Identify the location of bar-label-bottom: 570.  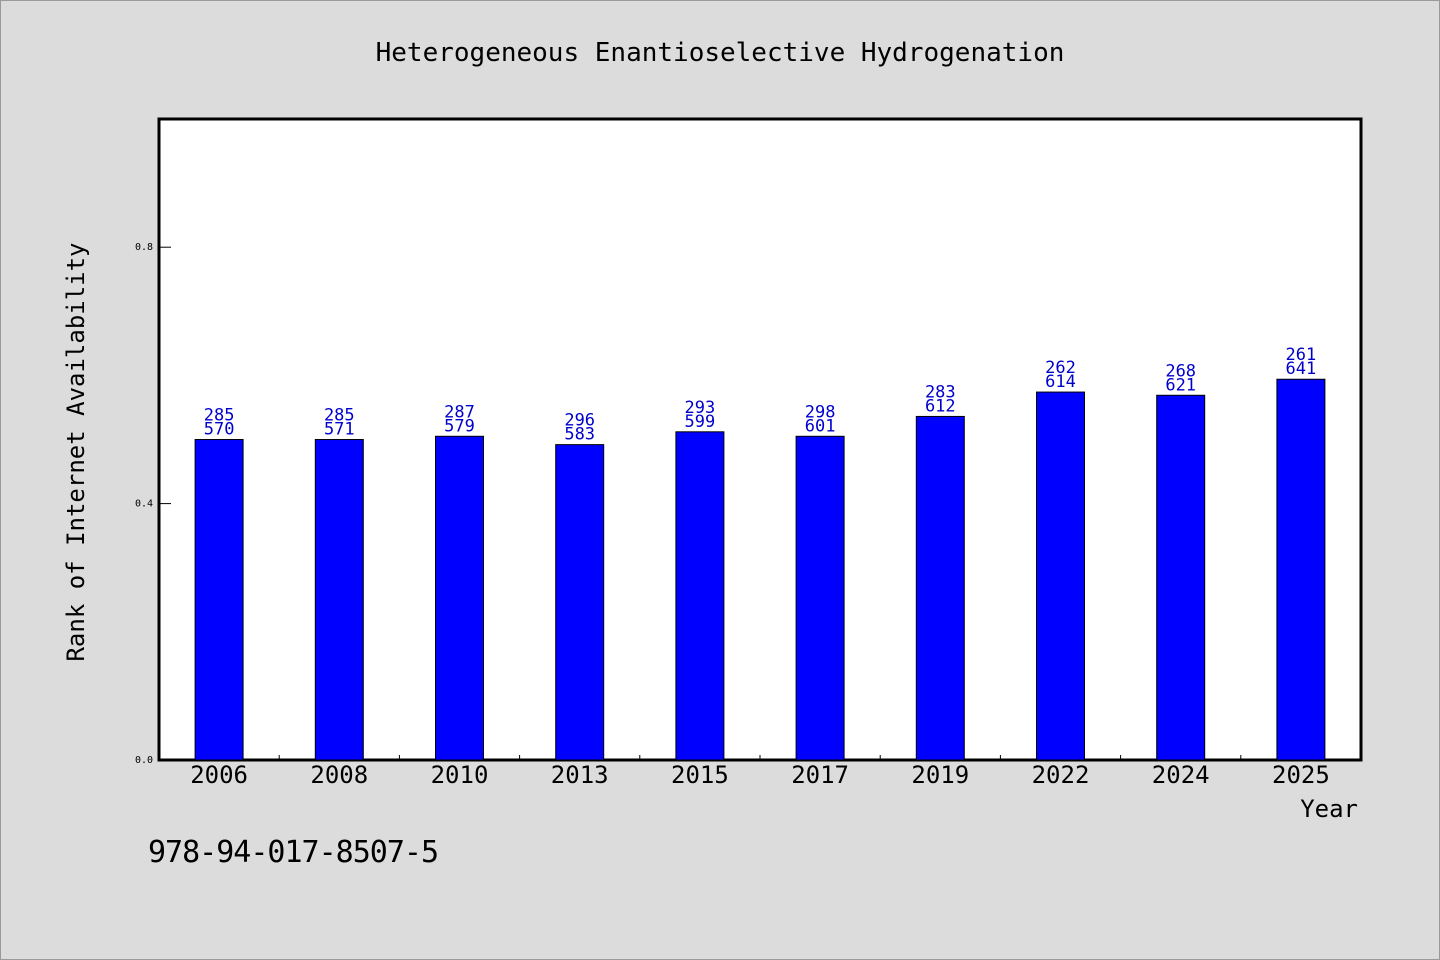
(219, 430).